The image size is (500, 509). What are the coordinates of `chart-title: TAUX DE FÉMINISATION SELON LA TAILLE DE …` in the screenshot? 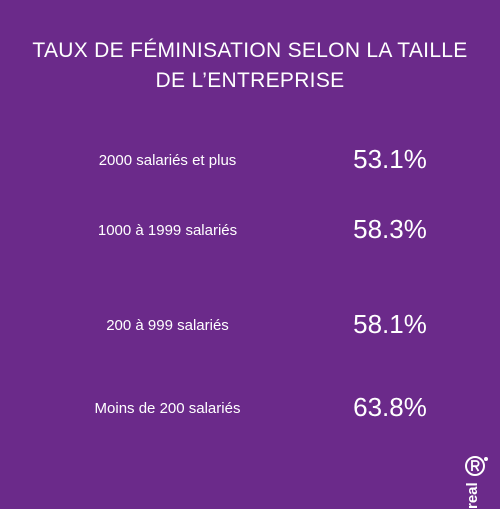 It's located at (250, 65).